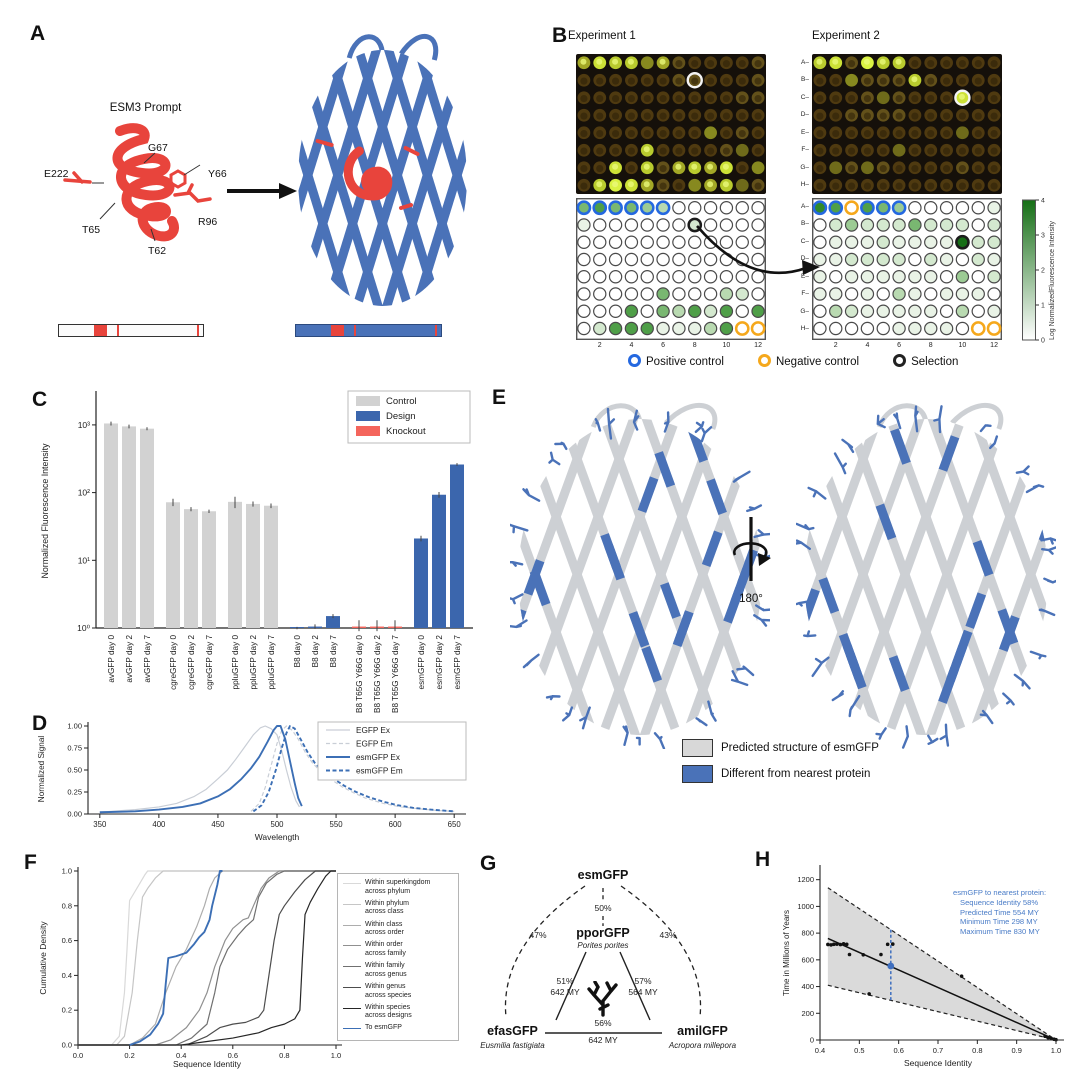 The width and height of the screenshot is (1080, 1075). Describe the element at coordinates (157, 251) in the screenshot. I see `residue-label-t62: T62` at that location.